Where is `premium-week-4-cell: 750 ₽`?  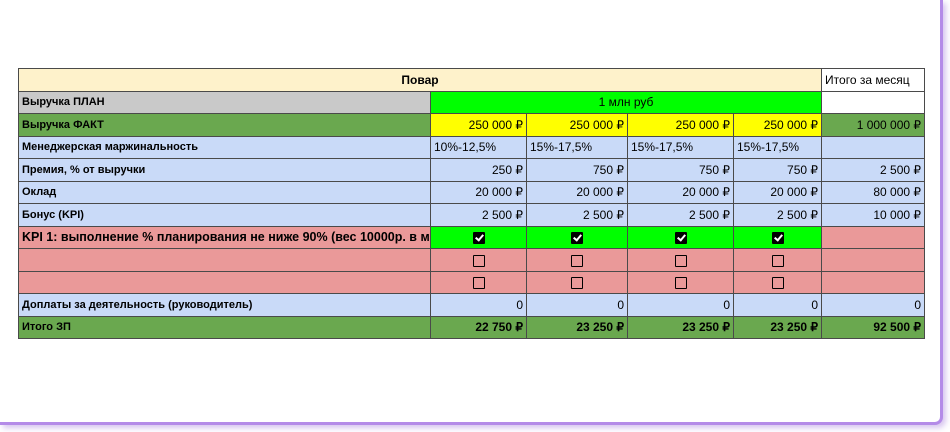
premium-week-4-cell: 750 ₽ is located at coordinates (777, 170).